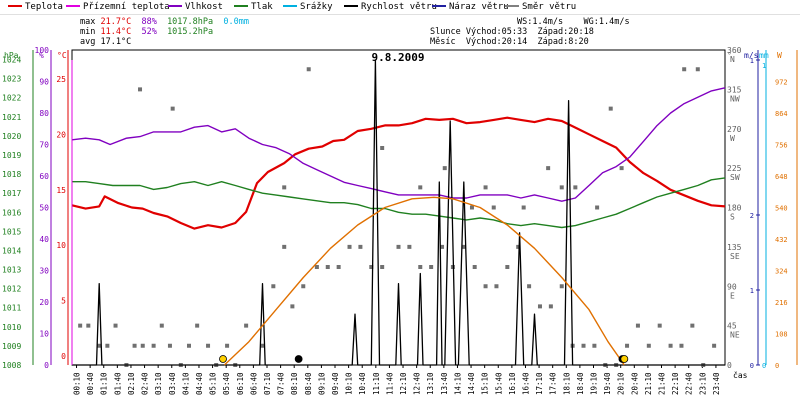  What do you see at coordinates (732, 295) in the screenshot?
I see `direction-label: E` at bounding box center [732, 295].